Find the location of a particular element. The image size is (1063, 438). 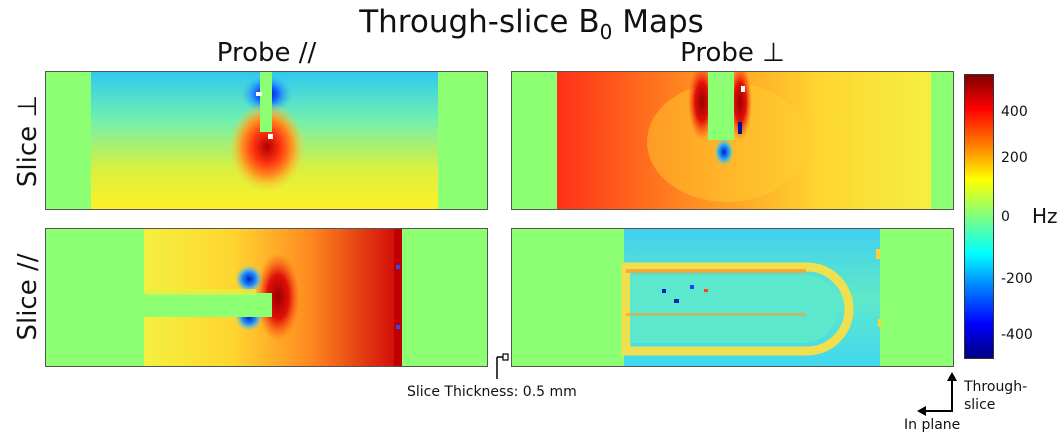

main-title: Through-slice B0 Maps is located at coordinates (531, 27).